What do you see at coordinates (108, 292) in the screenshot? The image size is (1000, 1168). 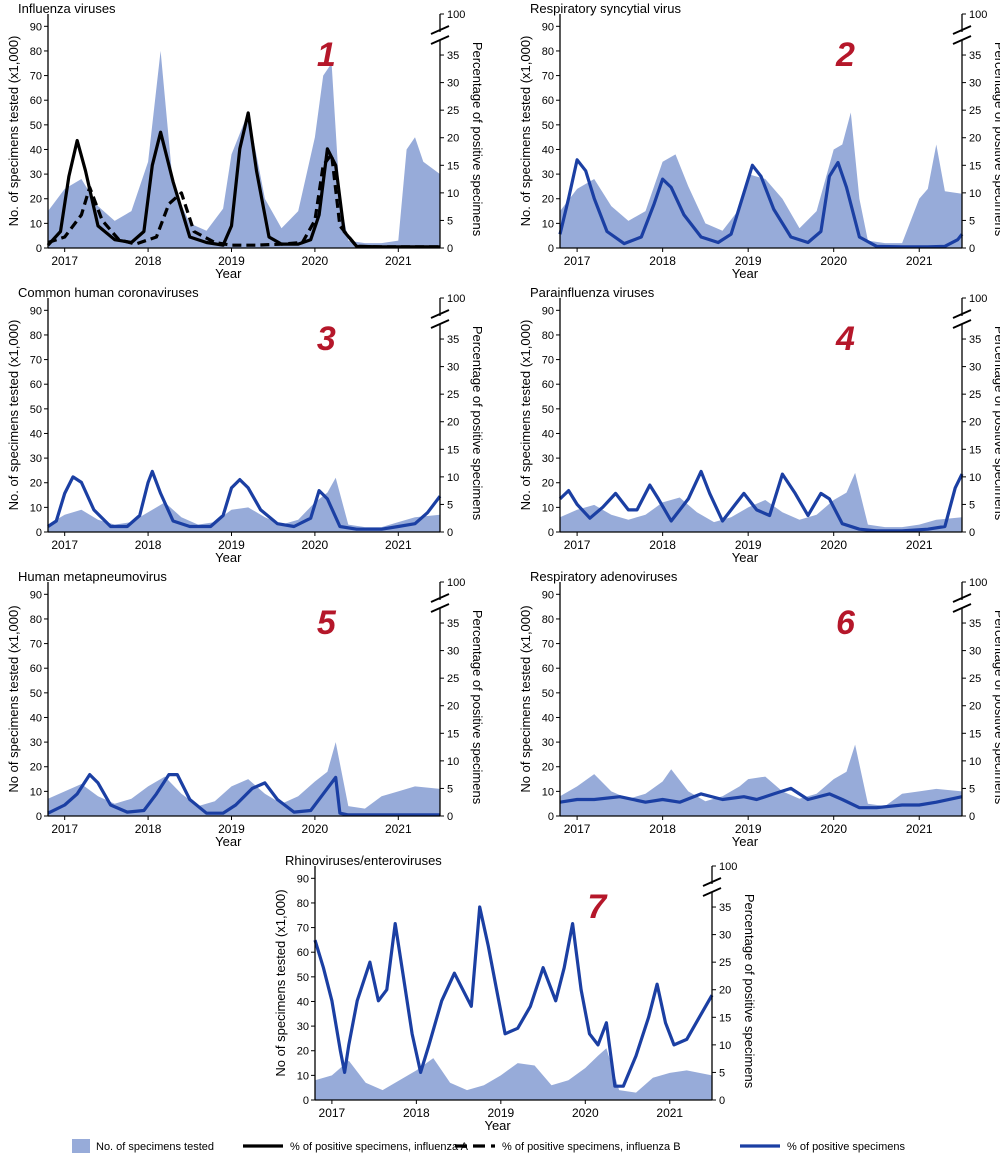 I see `panel-title: Common human coronaviruses` at bounding box center [108, 292].